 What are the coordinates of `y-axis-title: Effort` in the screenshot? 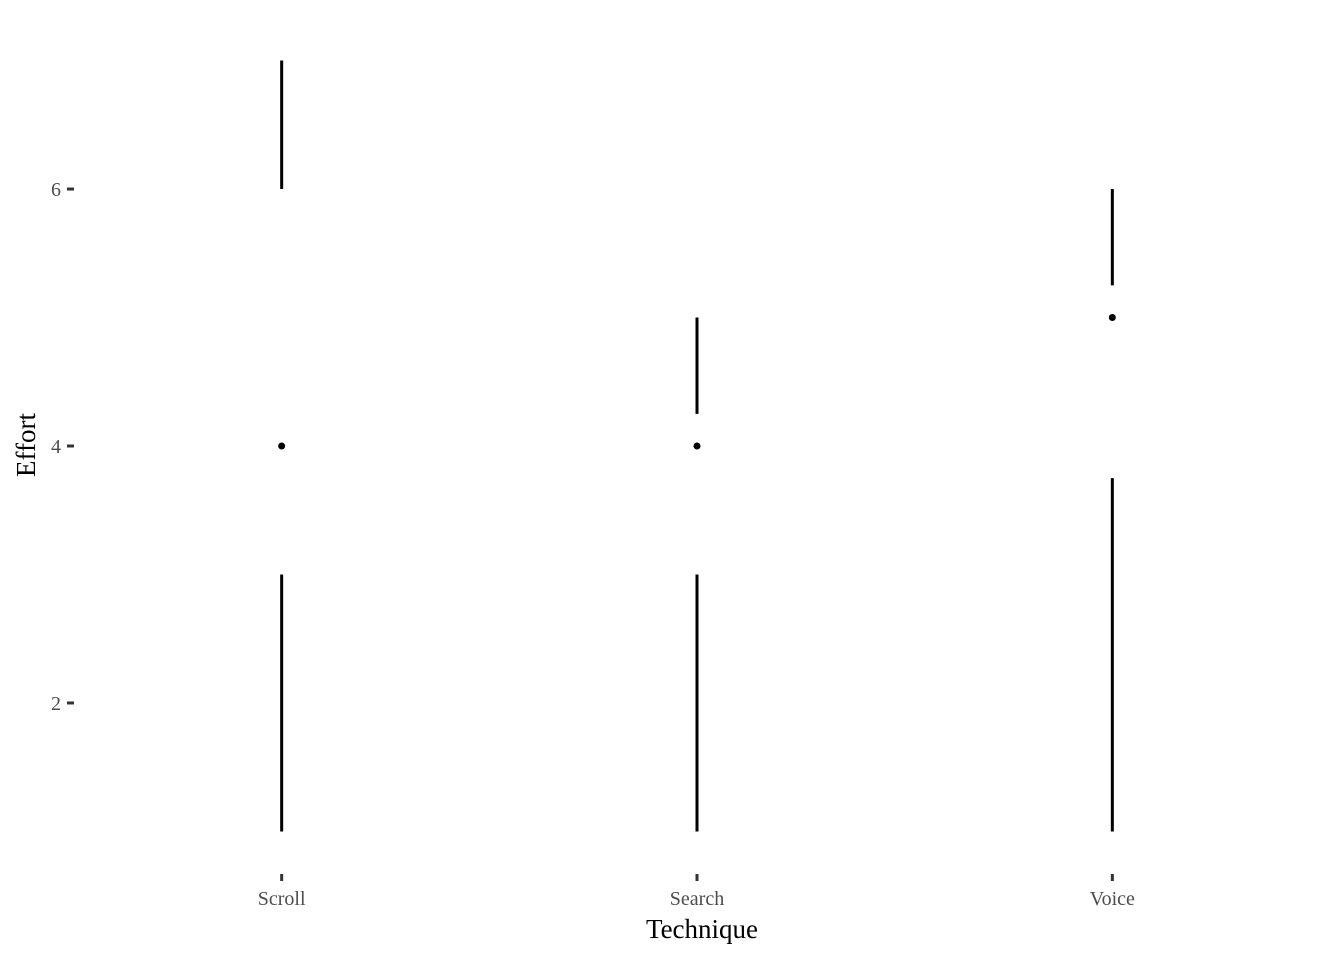 It's located at (26, 445).